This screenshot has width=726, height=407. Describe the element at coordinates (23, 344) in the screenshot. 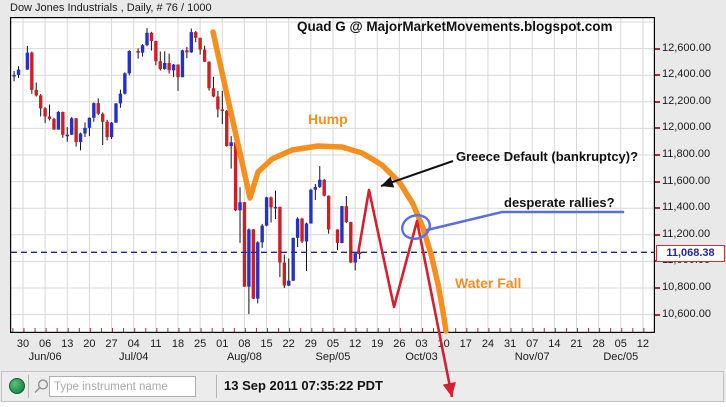

I see `time-axis-week-label: 30` at that location.